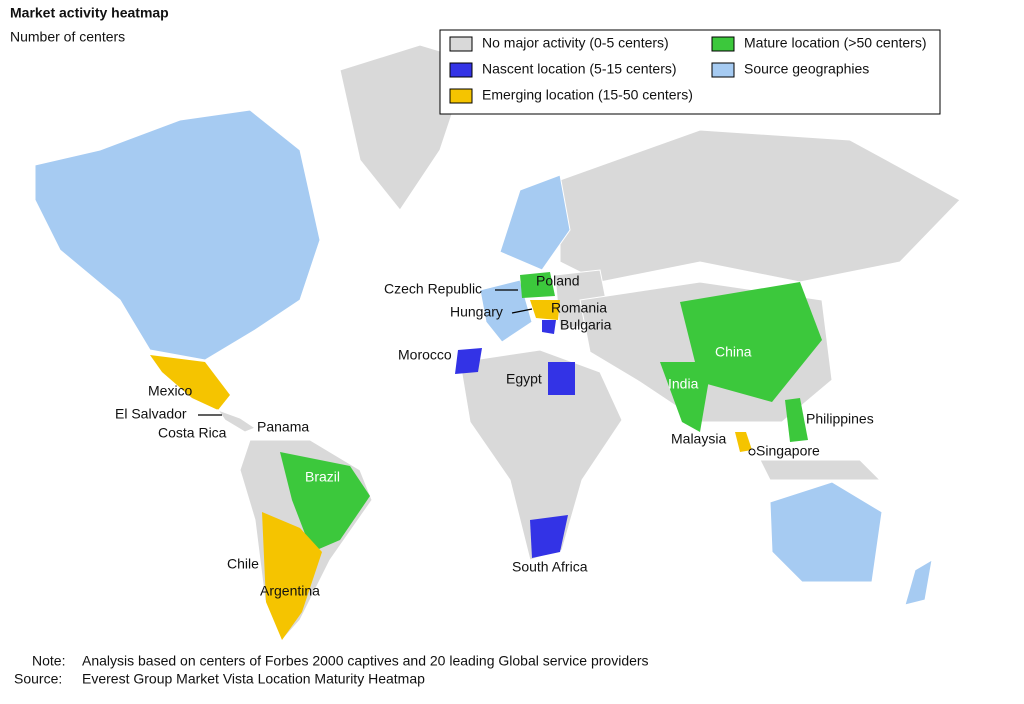 The image size is (1024, 704). I want to click on label: China, so click(733, 352).